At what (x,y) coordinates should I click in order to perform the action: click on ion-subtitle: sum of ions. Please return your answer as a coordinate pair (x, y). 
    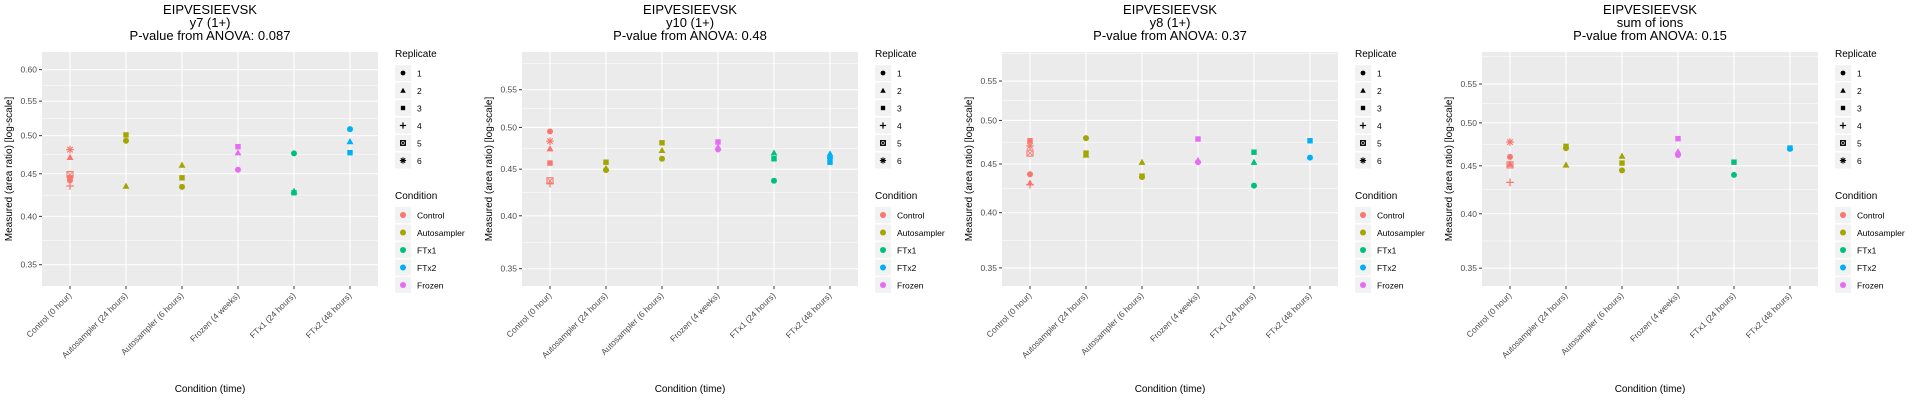
    Looking at the image, I should click on (1650, 22).